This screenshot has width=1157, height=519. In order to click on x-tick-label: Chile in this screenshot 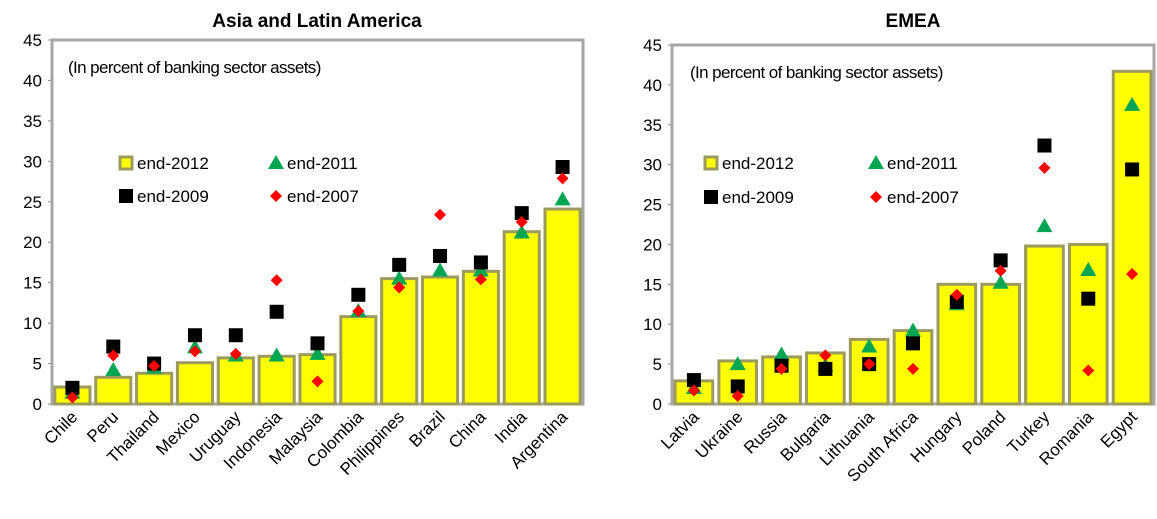, I will do `click(60, 427)`.